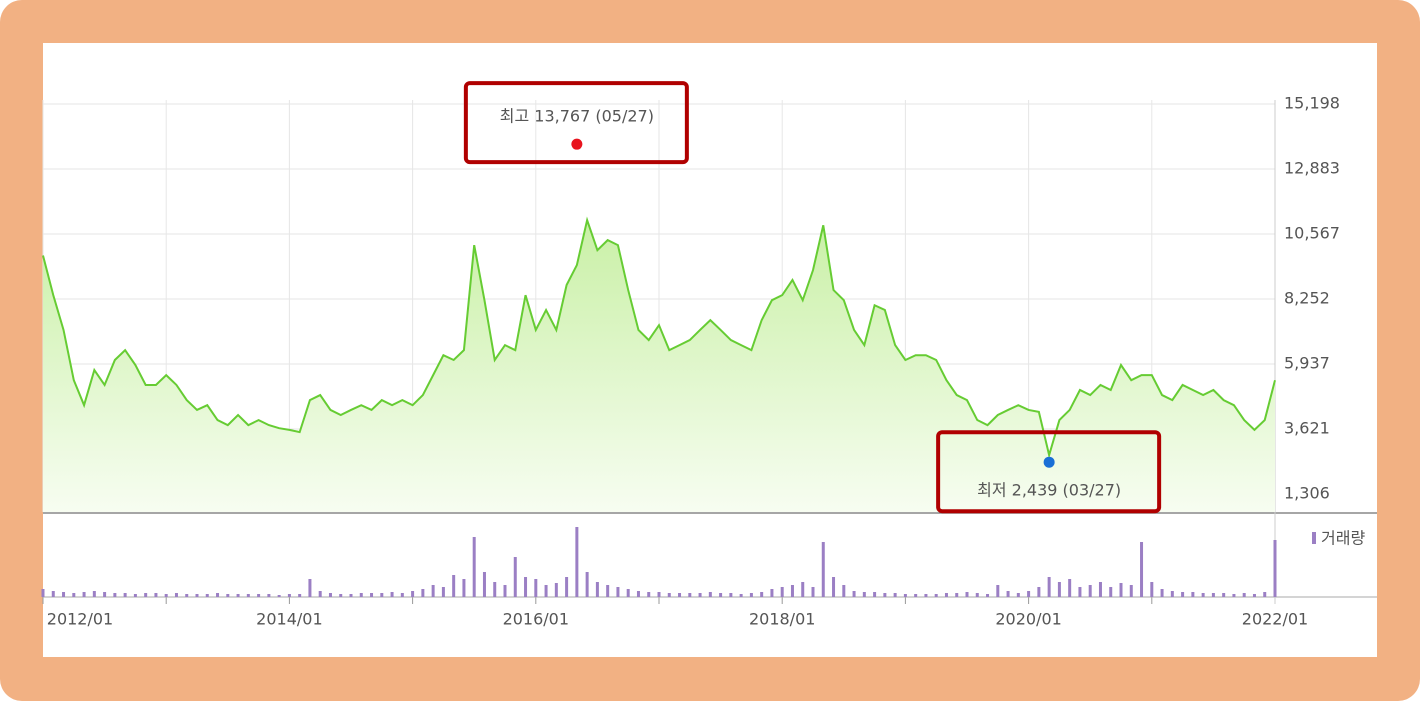 The image size is (1420, 701). I want to click on y-tick-label: 15,198, so click(1312, 103).